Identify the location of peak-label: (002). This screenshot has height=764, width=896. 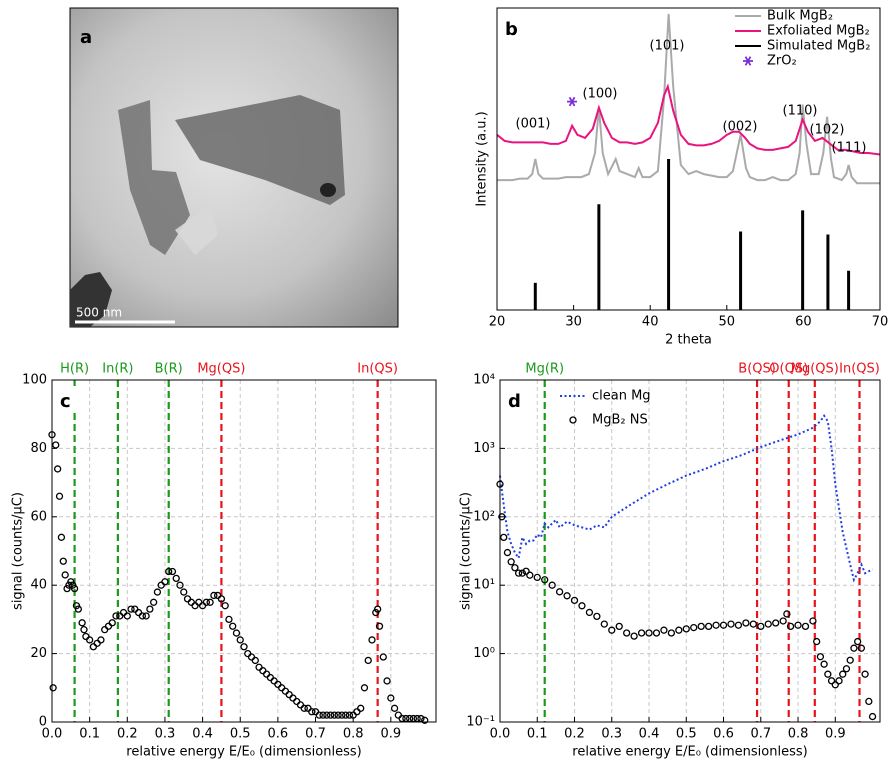
(740, 127).